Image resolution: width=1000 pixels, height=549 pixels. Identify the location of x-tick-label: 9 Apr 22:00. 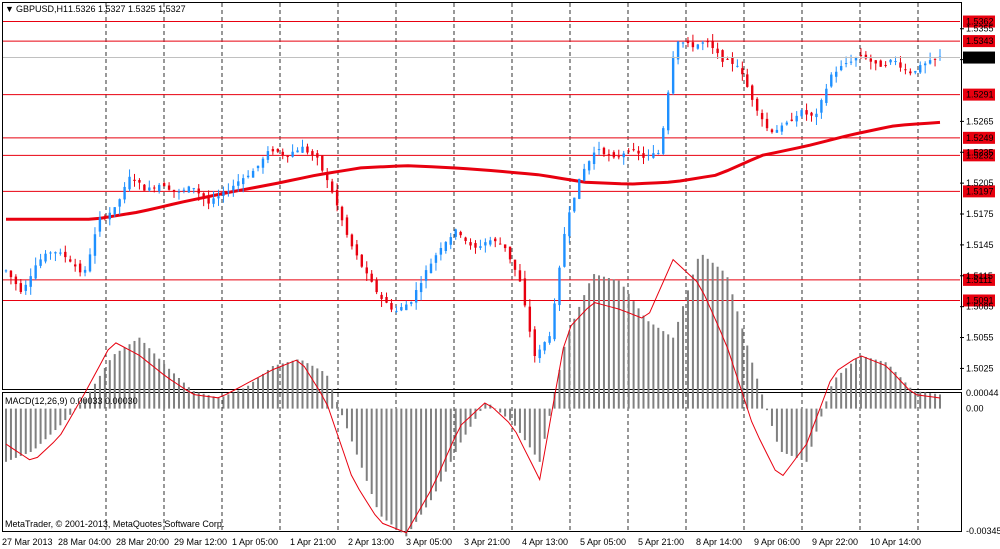
(835, 542).